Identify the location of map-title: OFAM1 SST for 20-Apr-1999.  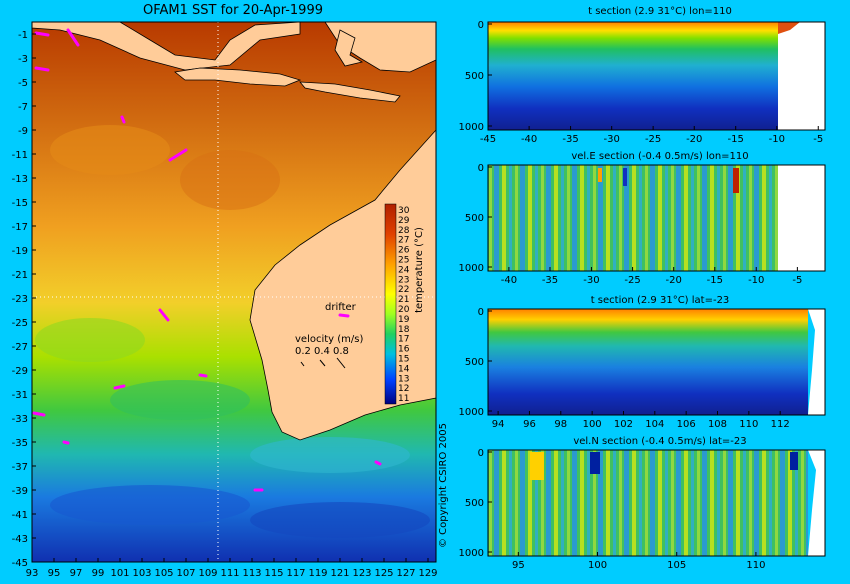
(233, 10).